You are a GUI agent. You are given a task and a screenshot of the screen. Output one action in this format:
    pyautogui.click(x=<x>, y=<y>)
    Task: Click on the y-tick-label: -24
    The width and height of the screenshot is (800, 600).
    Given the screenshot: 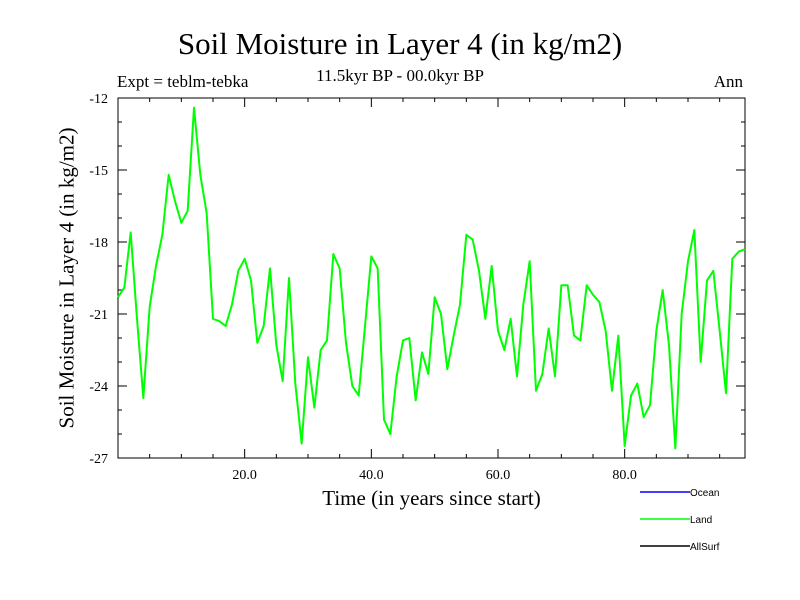 What is the action you would take?
    pyautogui.click(x=98, y=387)
    